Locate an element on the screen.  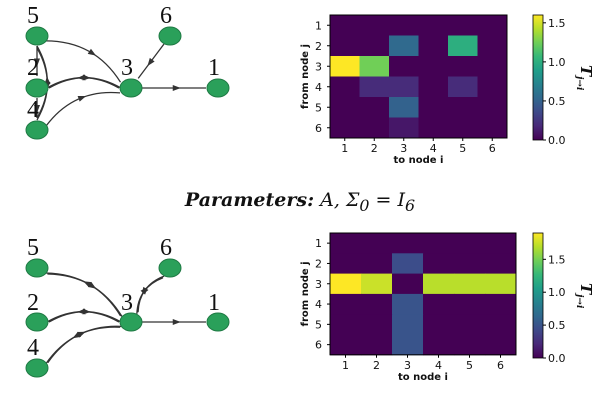
node-label-4: 4 is located at coordinates (33, 110).